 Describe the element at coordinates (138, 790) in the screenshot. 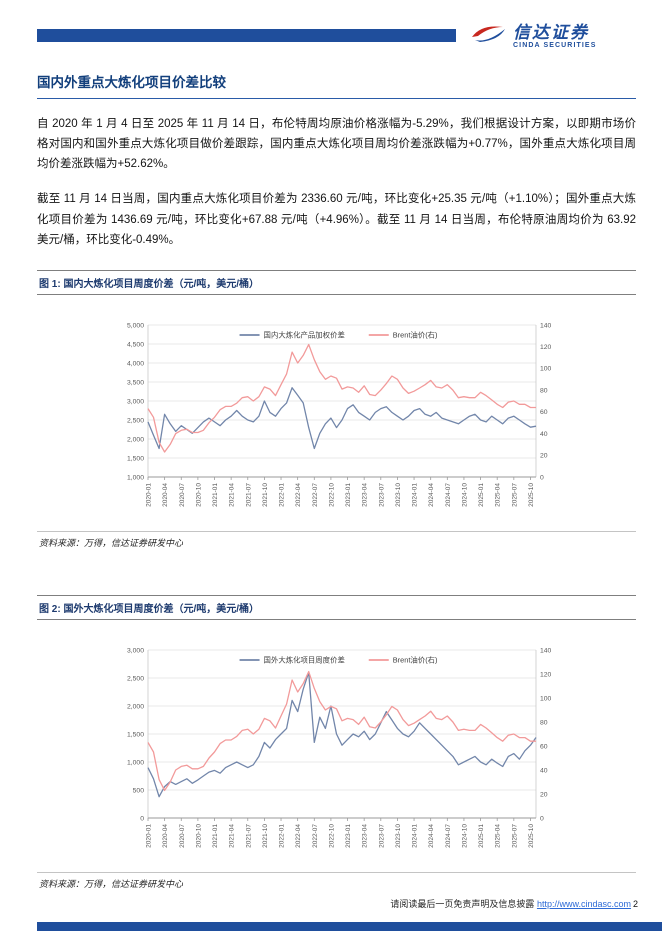

I see `svg-text: 500` at that location.